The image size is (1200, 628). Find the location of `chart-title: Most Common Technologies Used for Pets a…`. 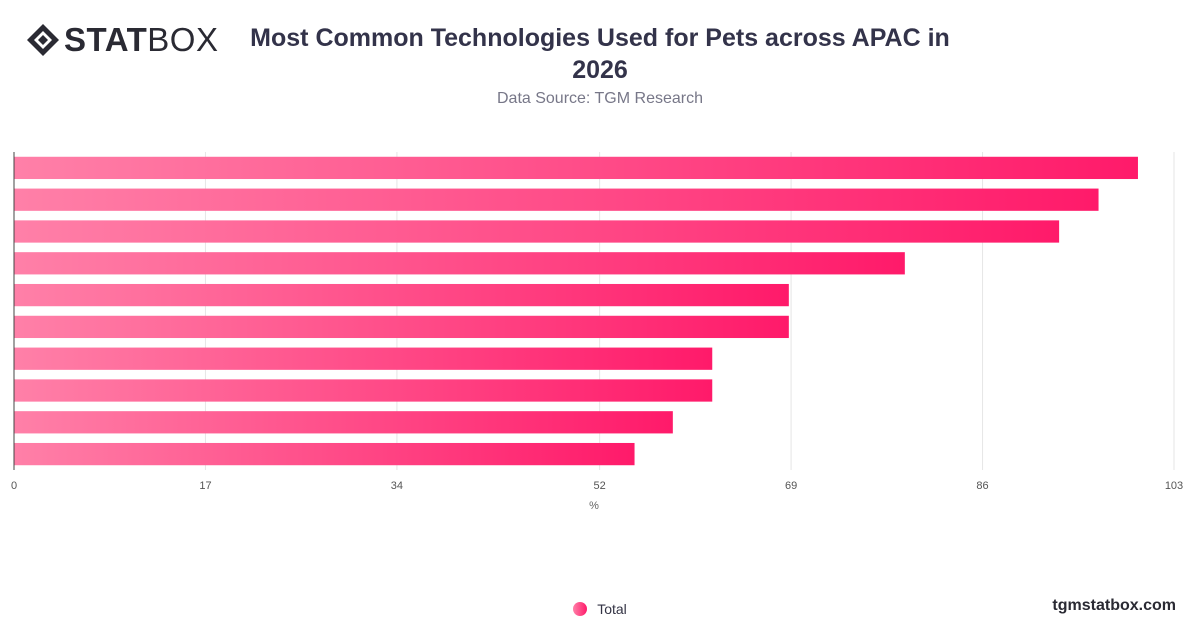

chart-title: Most Common Technologies Used for Pets a… is located at coordinates (600, 54).